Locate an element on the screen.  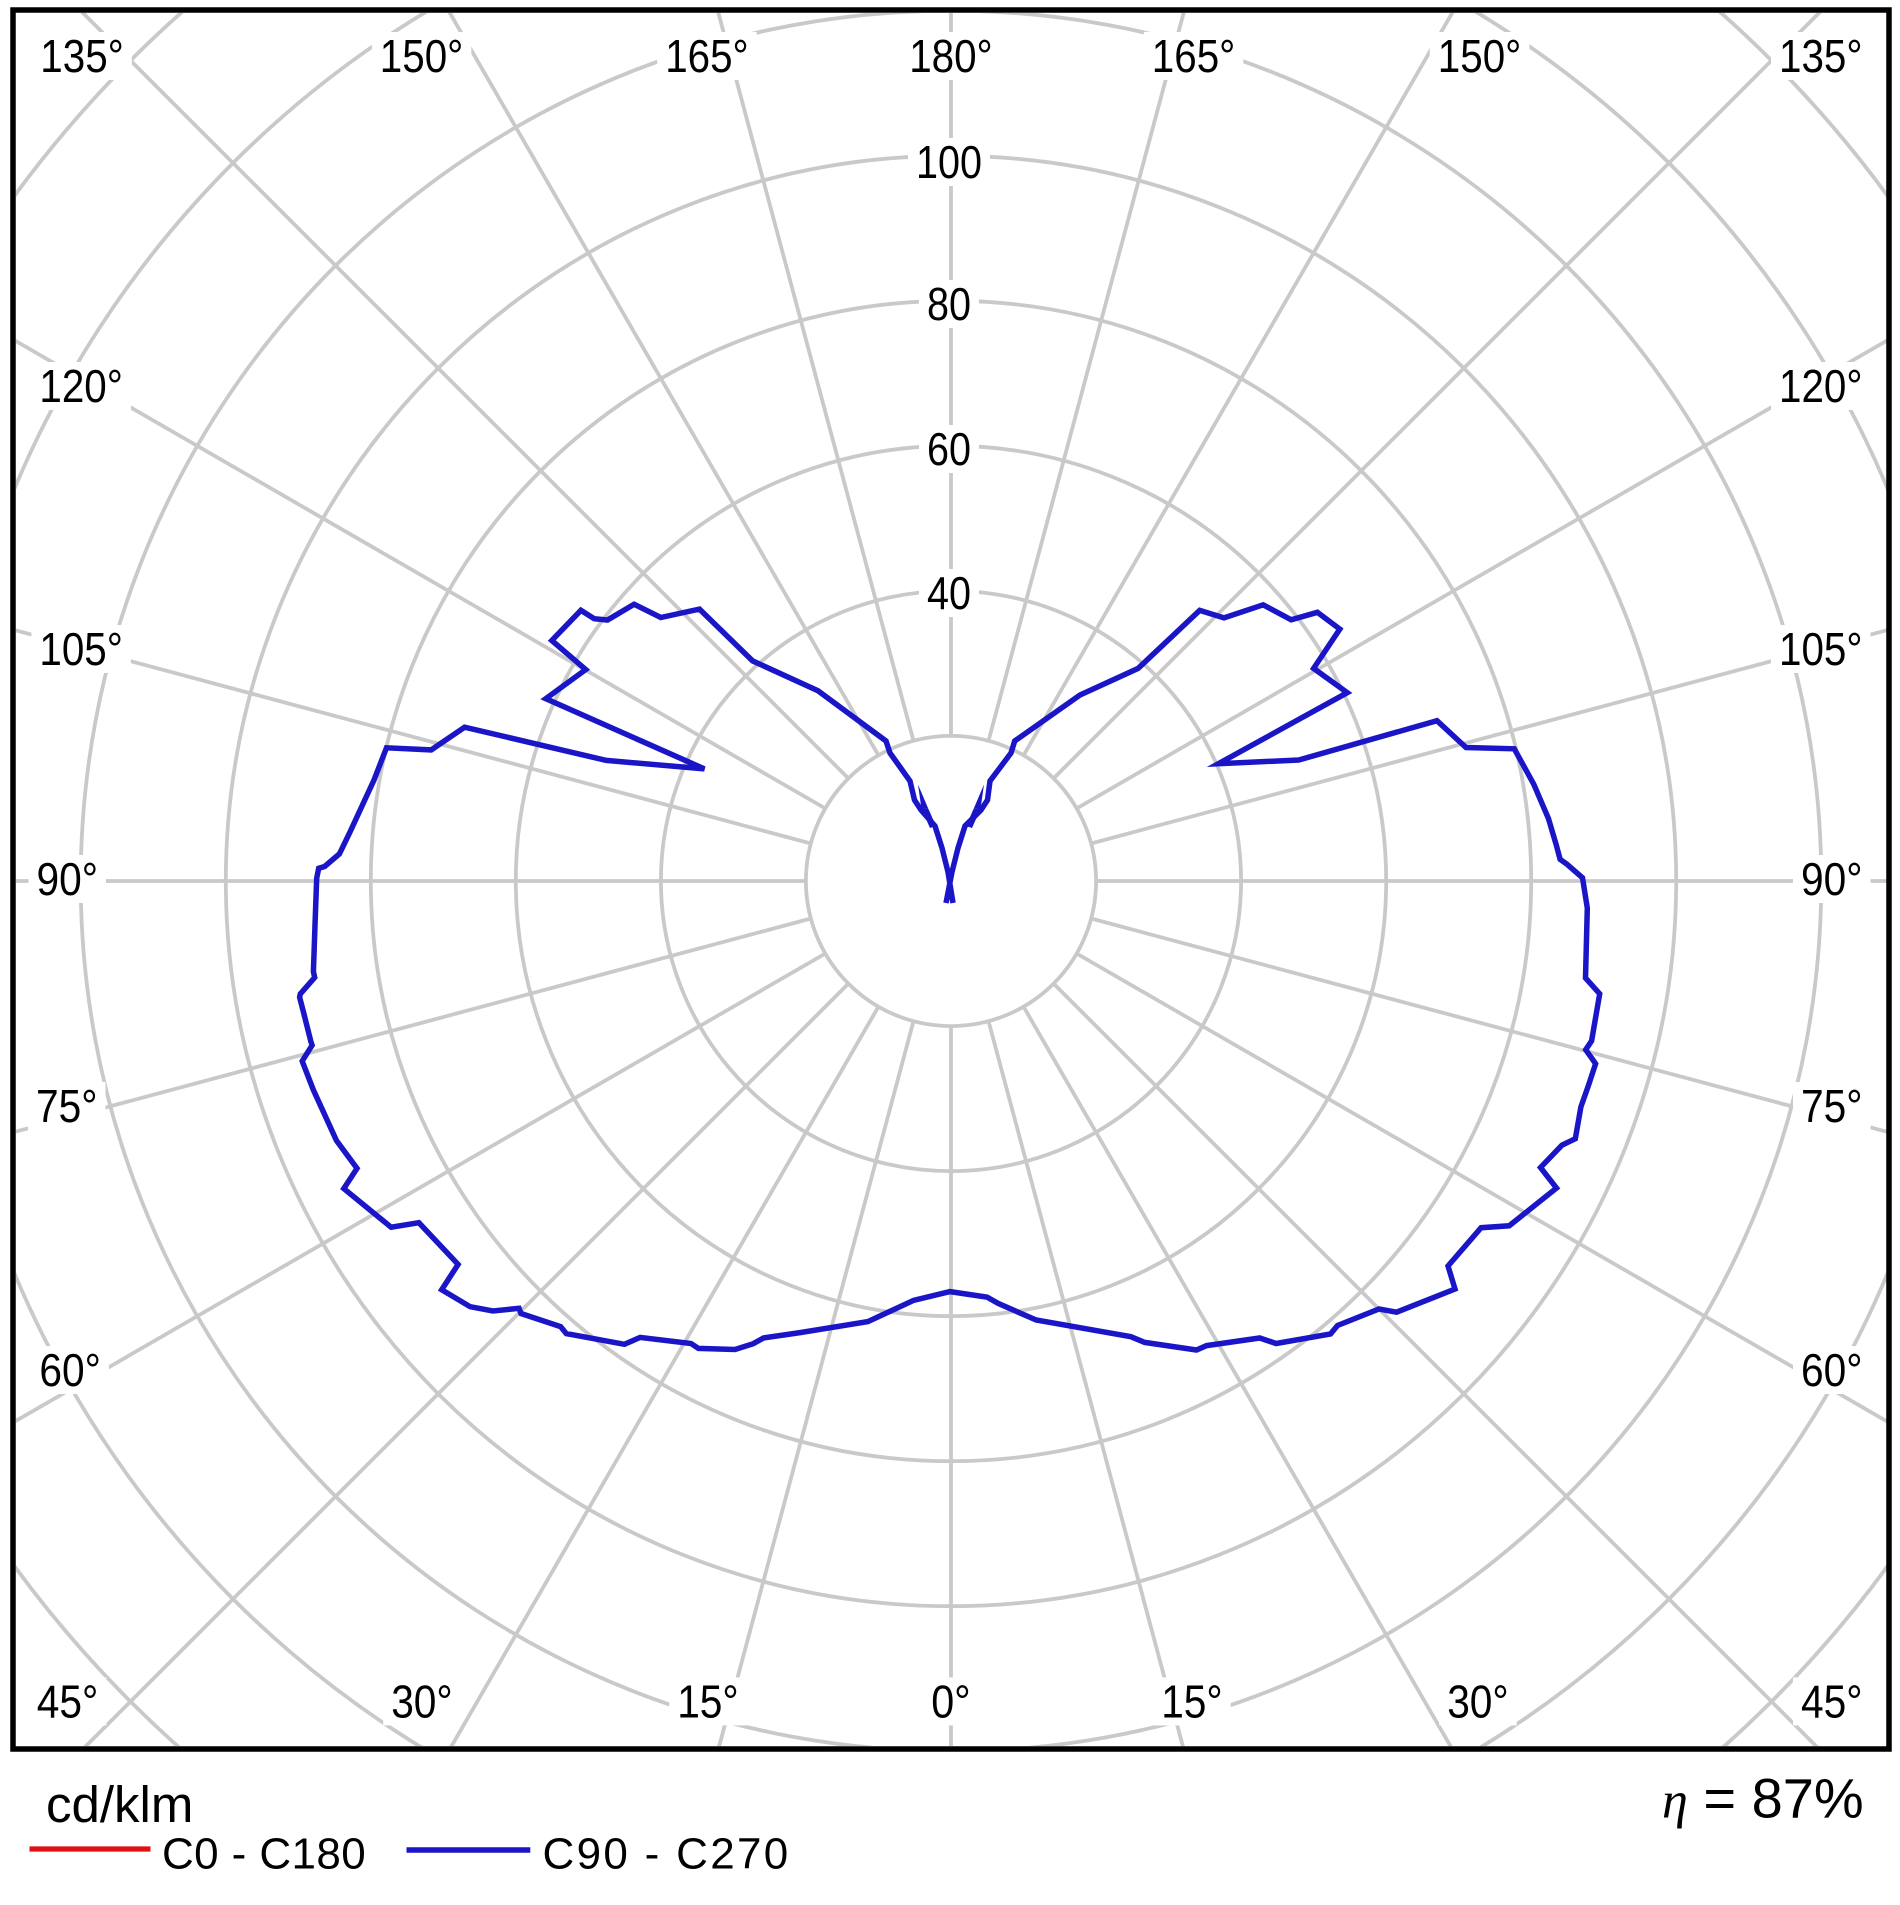
svg-text: 40 is located at coordinates (949, 593).